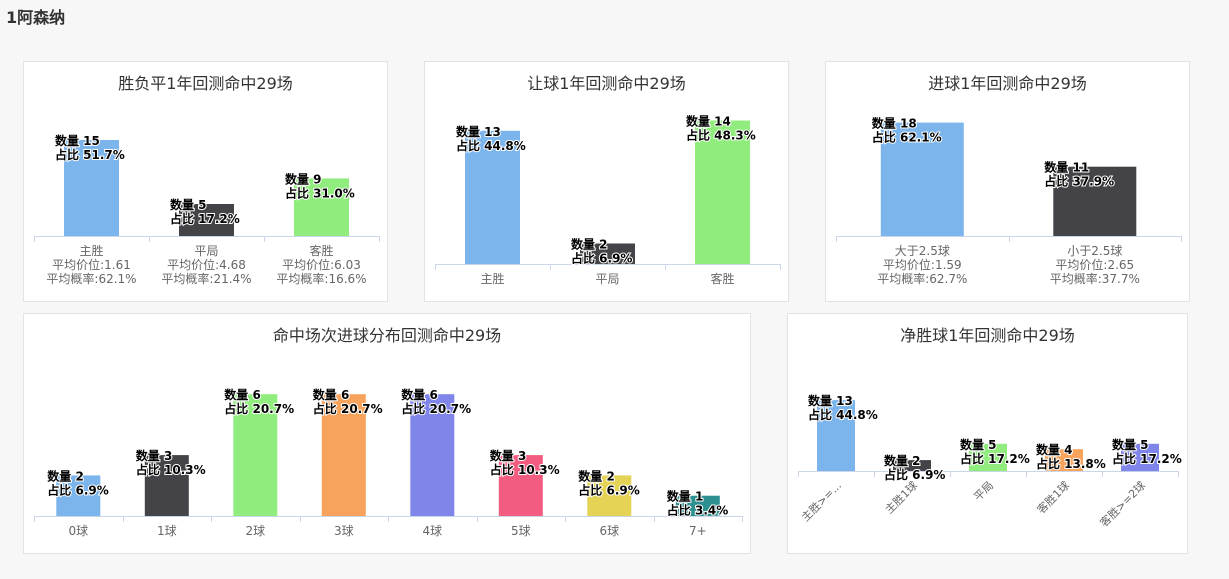 This screenshot has height=579, width=1229. What do you see at coordinates (492, 278) in the screenshot?
I see `handicap-category-label: 主胜` at bounding box center [492, 278].